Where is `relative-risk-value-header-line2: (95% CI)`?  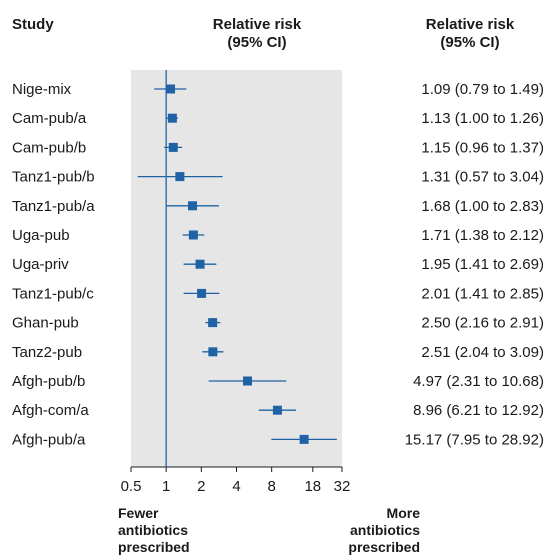 relative-risk-value-header-line2: (95% CI) is located at coordinates (470, 42).